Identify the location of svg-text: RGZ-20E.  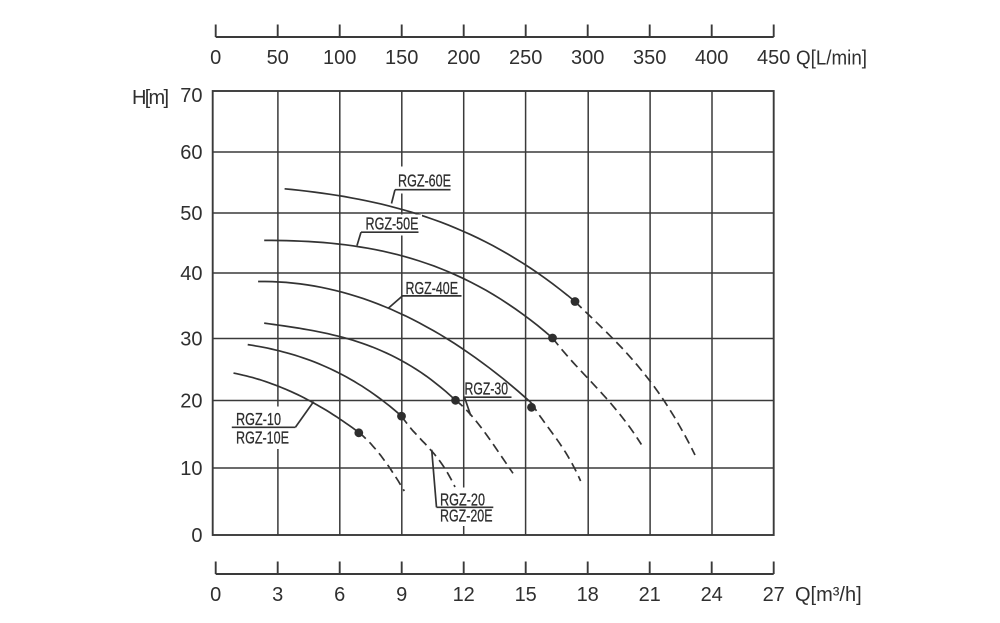
(466, 515).